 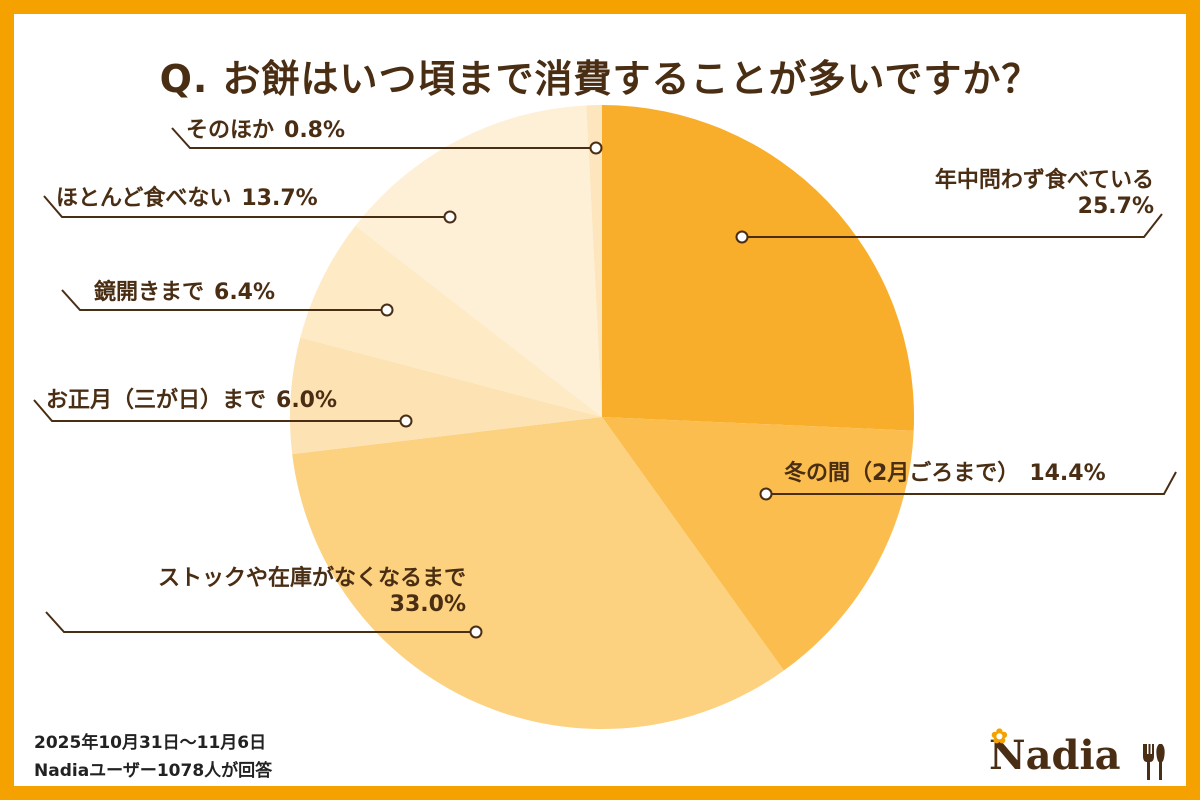 What do you see at coordinates (279, 198) in the screenshot?
I see `slice-value: 13.7%` at bounding box center [279, 198].